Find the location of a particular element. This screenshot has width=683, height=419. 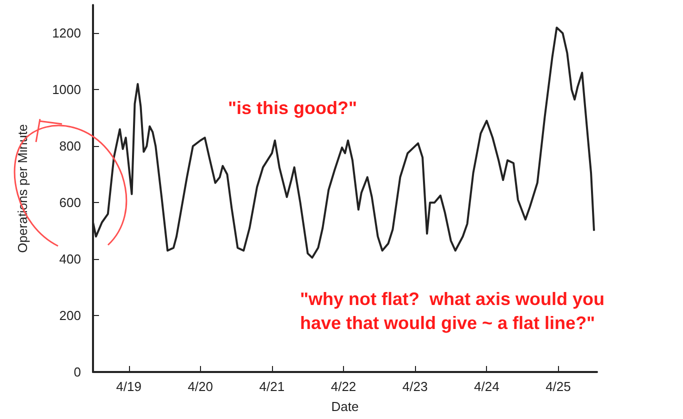

y-tick-label: 200 is located at coordinates (70, 316).